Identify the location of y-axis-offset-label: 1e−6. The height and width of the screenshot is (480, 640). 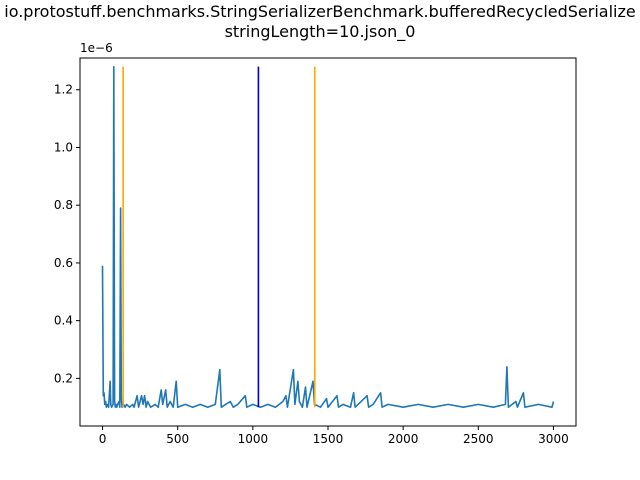
(96, 48).